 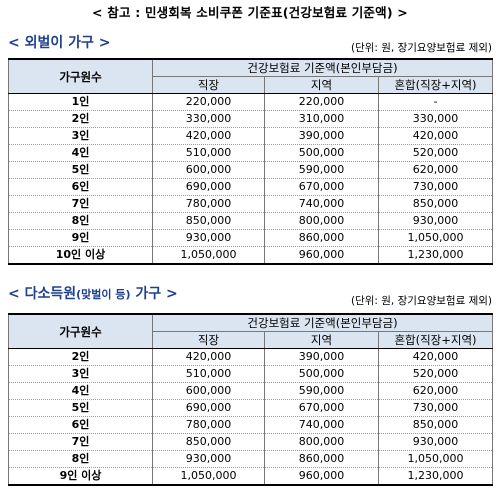 I want to click on regional-value-cell: 500,000, so click(x=321, y=153).